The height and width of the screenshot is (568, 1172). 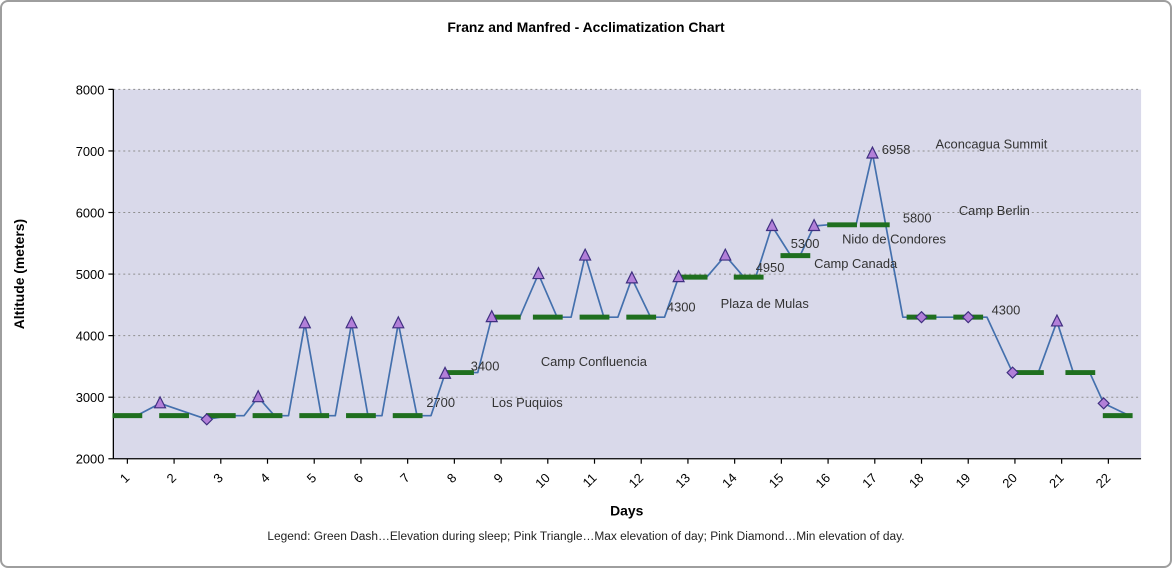 I want to click on y-tick-label: 4000, so click(x=90, y=336).